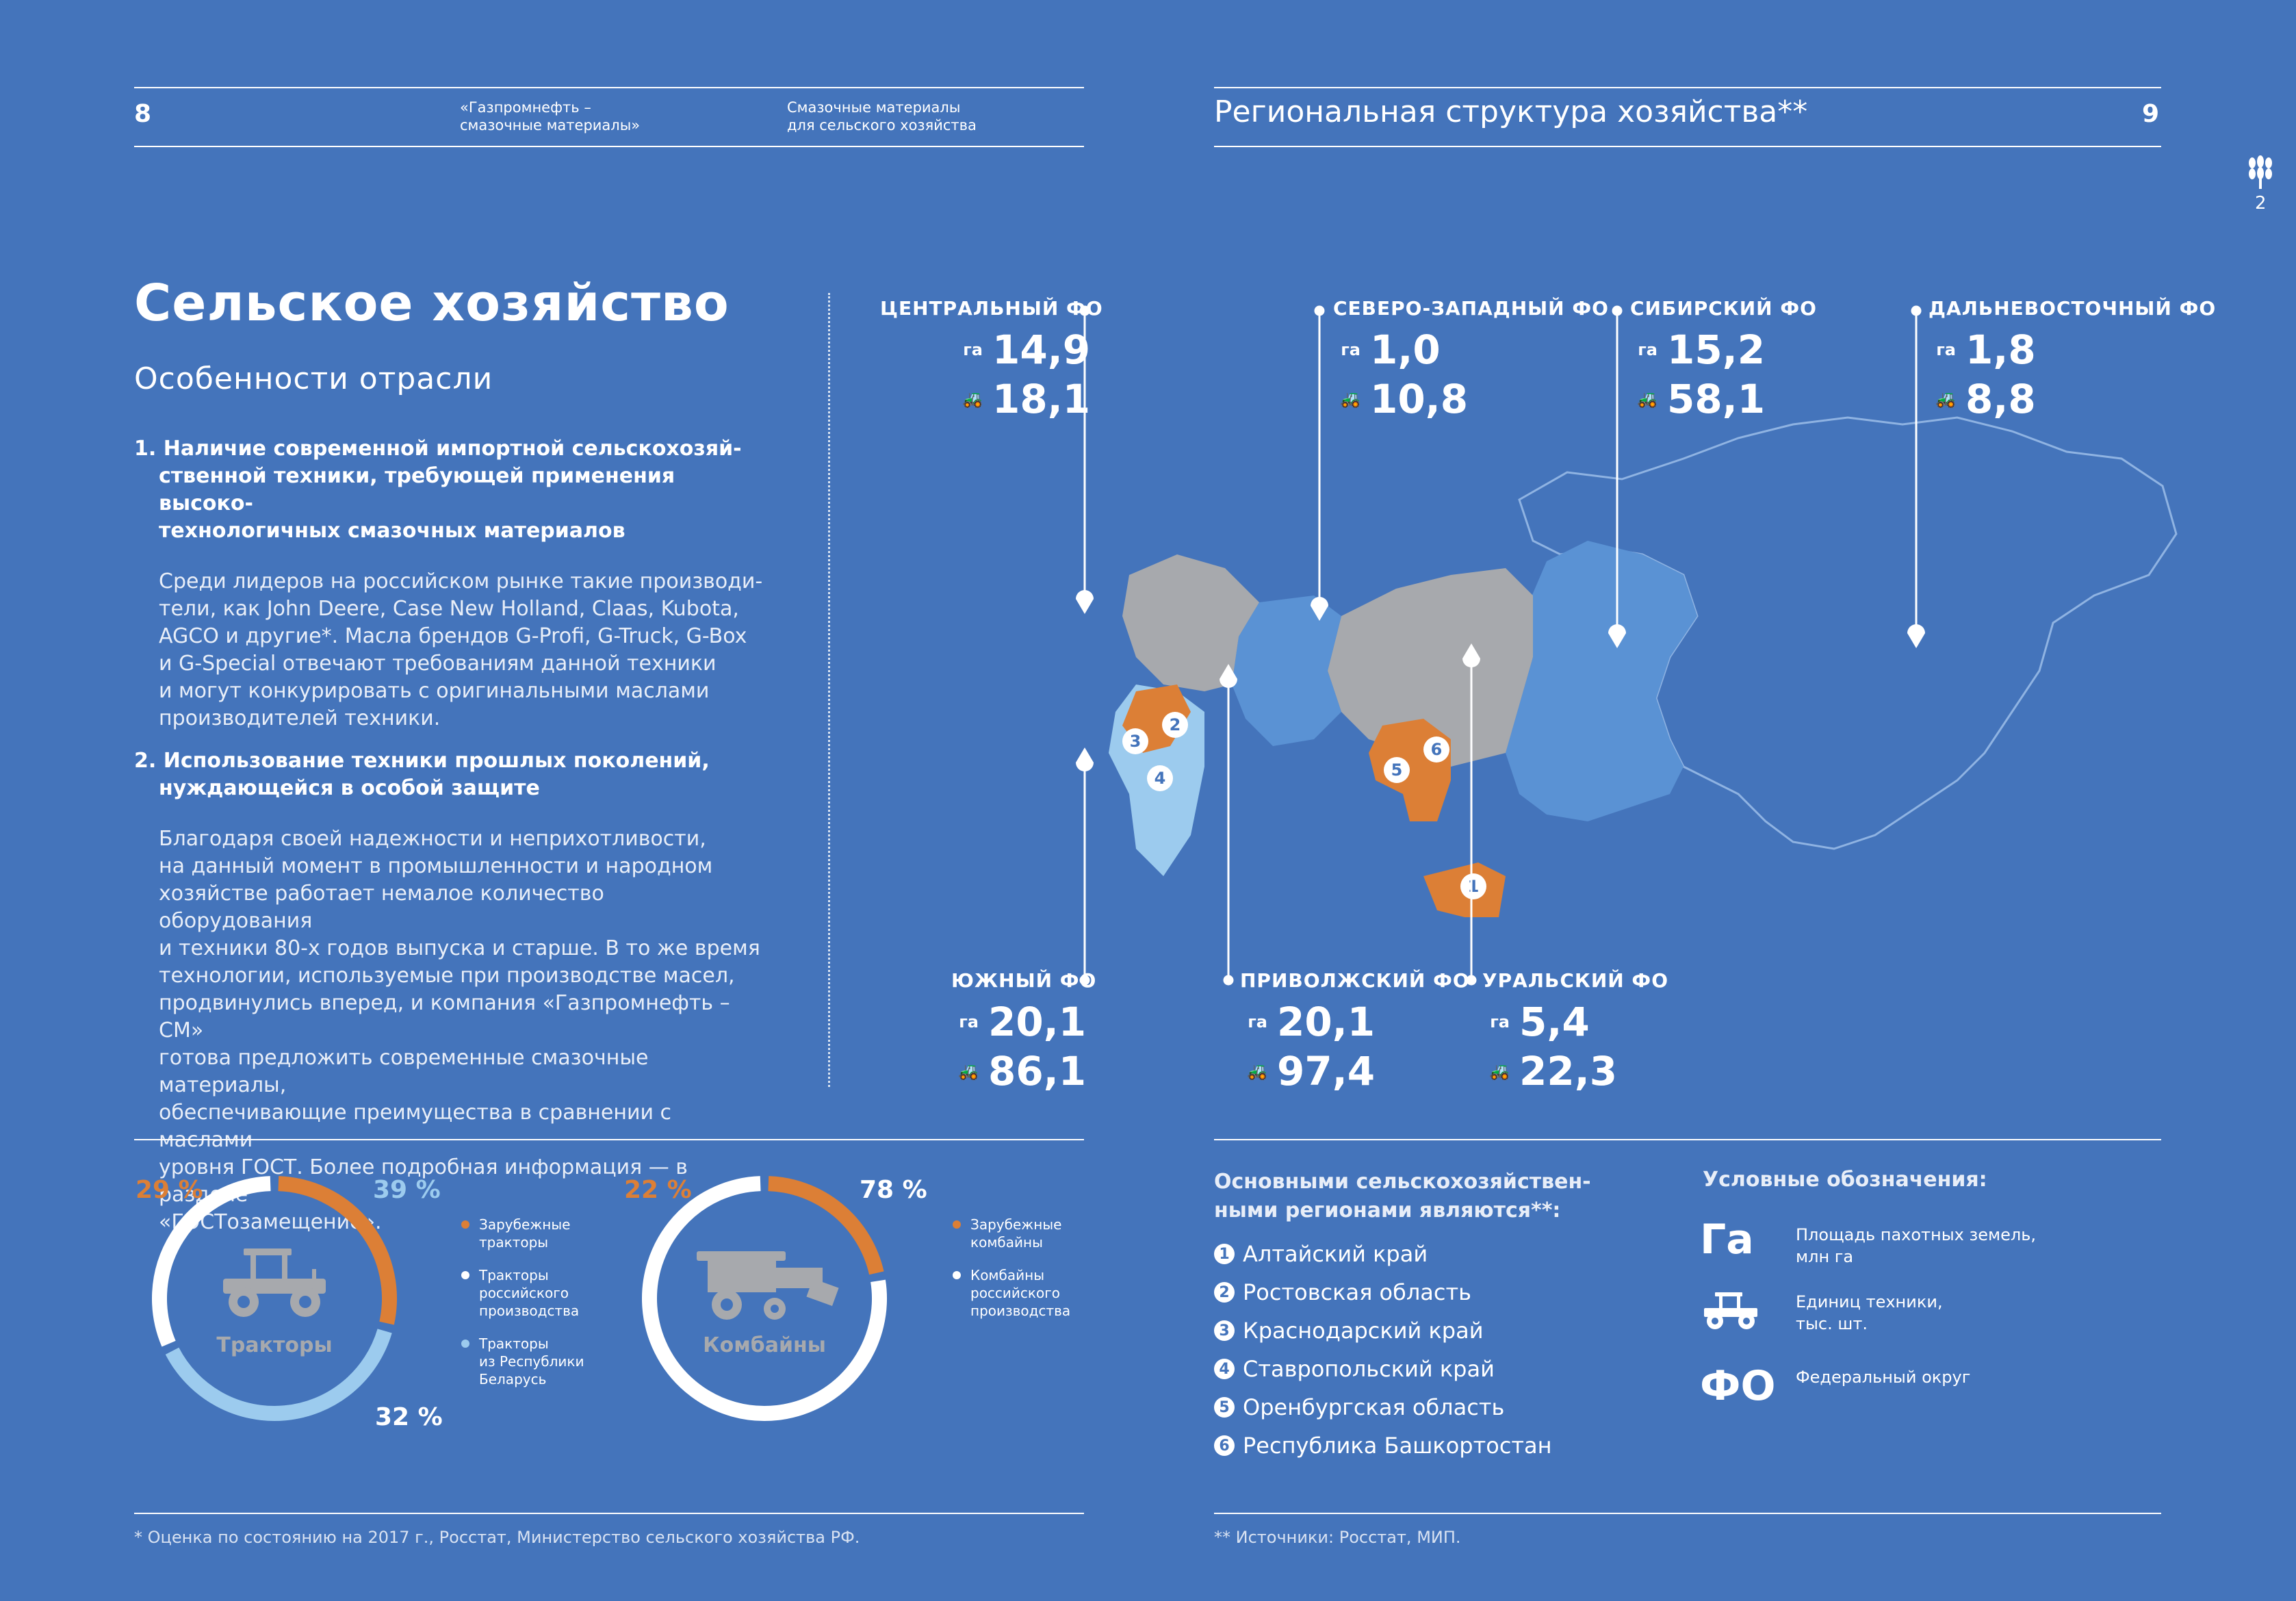 Image resolution: width=2296 pixels, height=1601 pixels. Describe the element at coordinates (1738, 1386) in the screenshot. I see `fo-icon: ФО` at that location.